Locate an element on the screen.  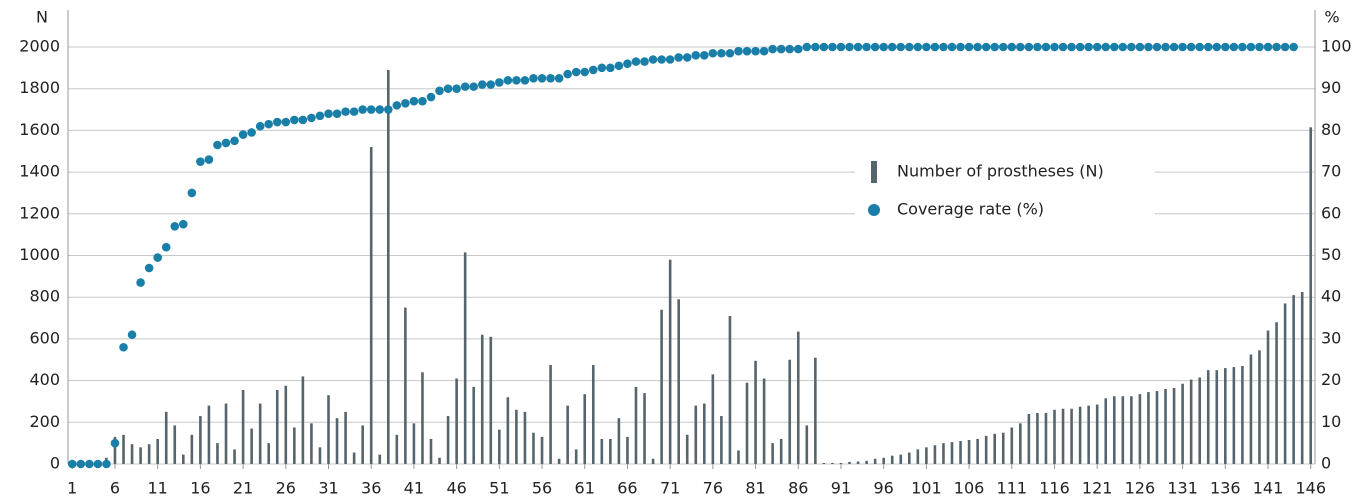
x-tick-label: 91 is located at coordinates (841, 488).